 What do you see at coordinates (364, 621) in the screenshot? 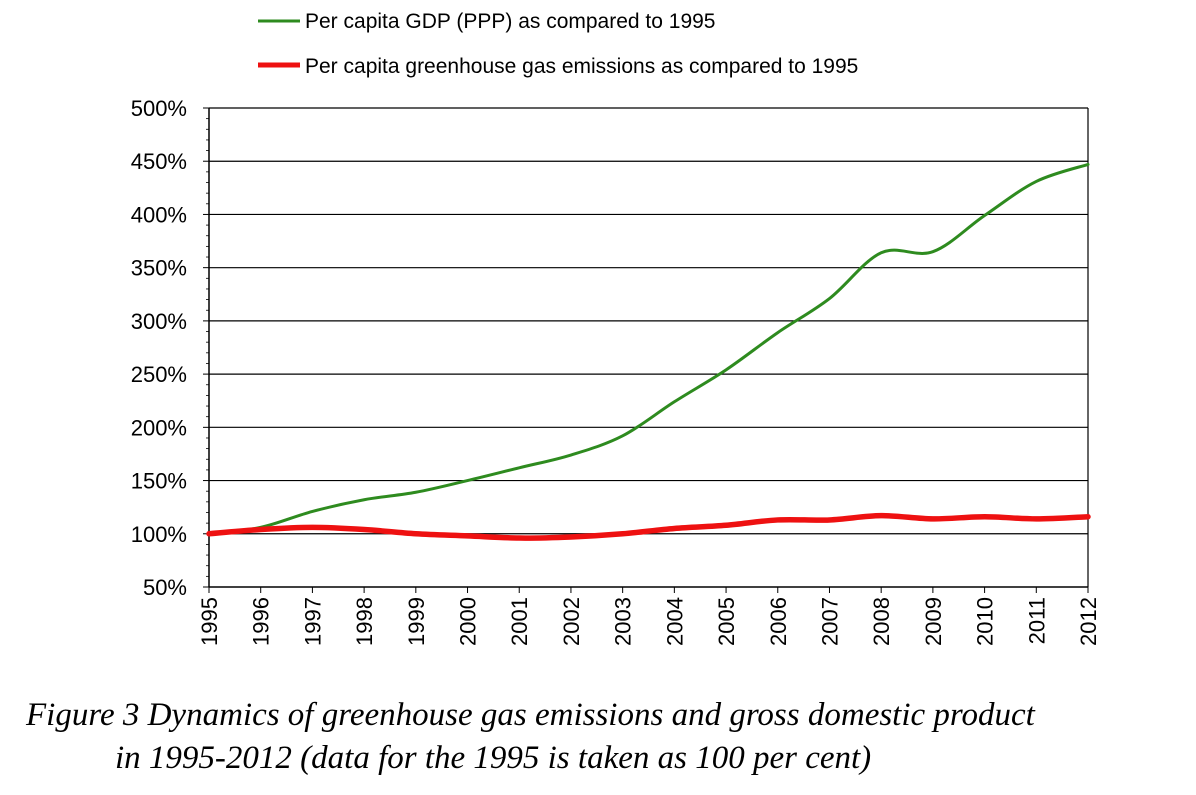
I see `x-tick-label: 1998` at bounding box center [364, 621].